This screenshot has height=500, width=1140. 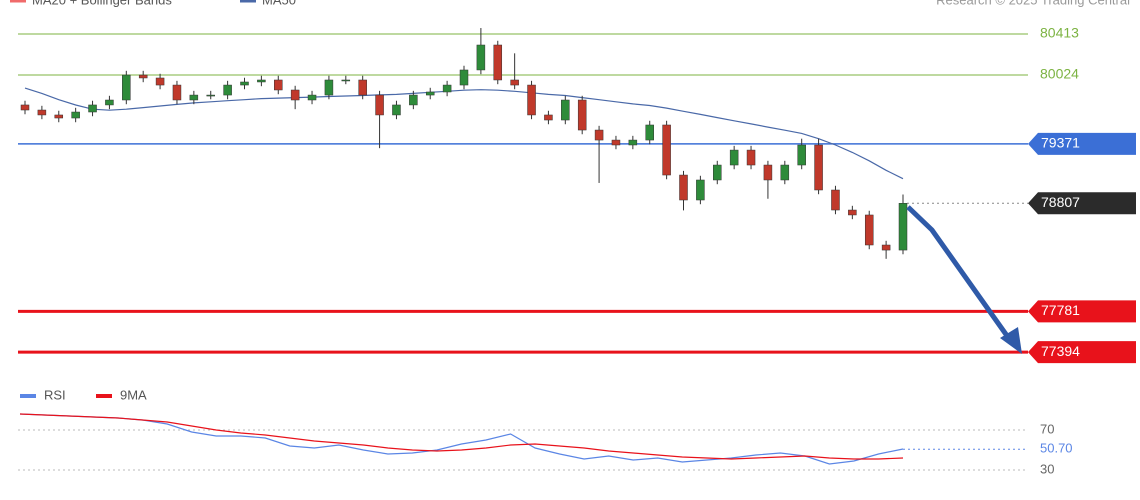 What do you see at coordinates (1060, 351) in the screenshot?
I see `level-label: 77394` at bounding box center [1060, 351].